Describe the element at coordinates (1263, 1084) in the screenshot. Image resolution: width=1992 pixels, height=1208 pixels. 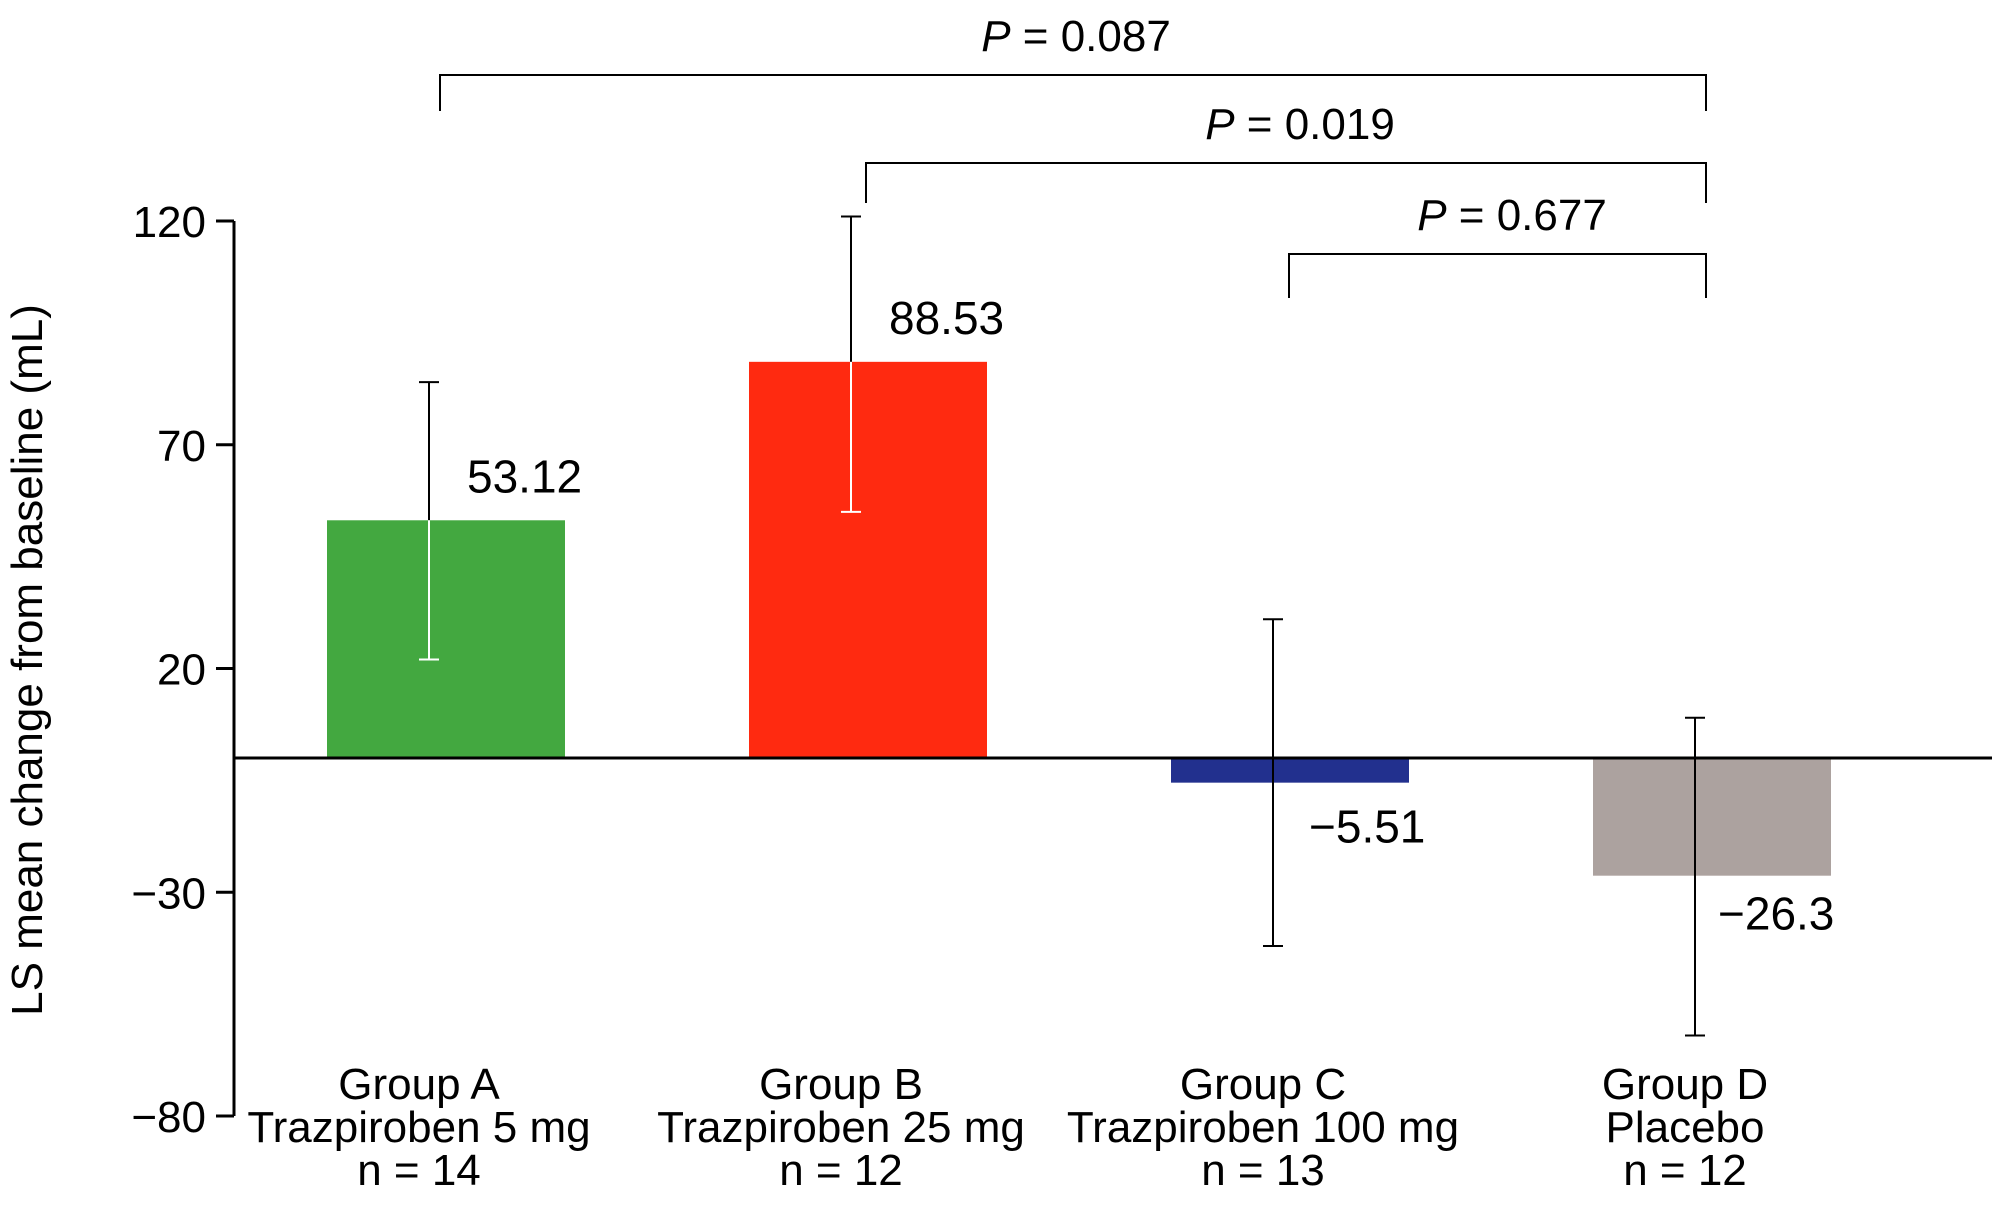
I see `category-label: Group C` at that location.